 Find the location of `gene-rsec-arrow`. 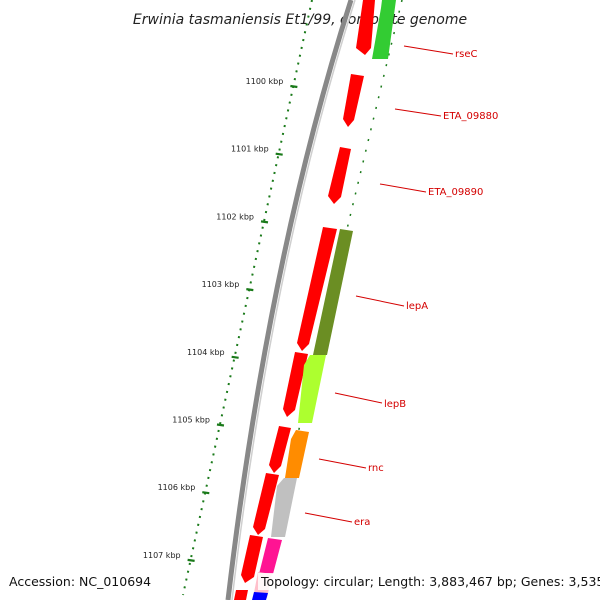

gene-rsec-arrow is located at coordinates (384, 29).